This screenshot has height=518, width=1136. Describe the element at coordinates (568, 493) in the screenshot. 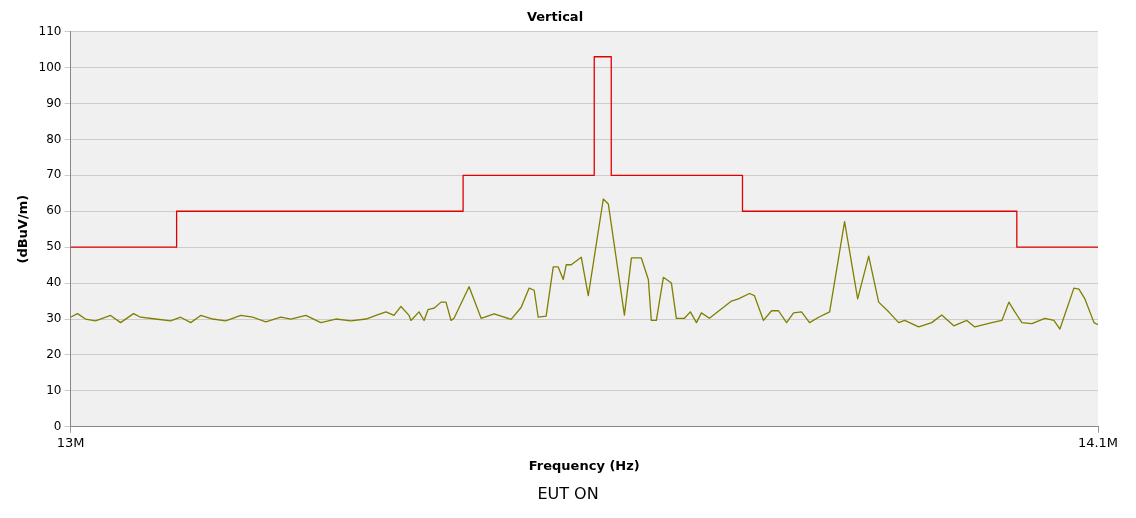

I see `text: EUT ON` at that location.